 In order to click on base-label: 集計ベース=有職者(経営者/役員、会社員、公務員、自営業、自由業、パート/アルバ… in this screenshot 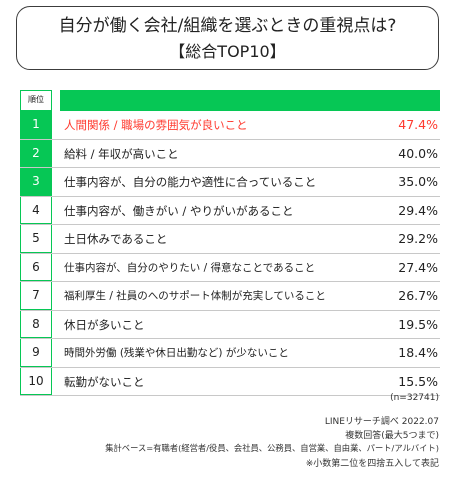, I will do `click(272, 448)`.